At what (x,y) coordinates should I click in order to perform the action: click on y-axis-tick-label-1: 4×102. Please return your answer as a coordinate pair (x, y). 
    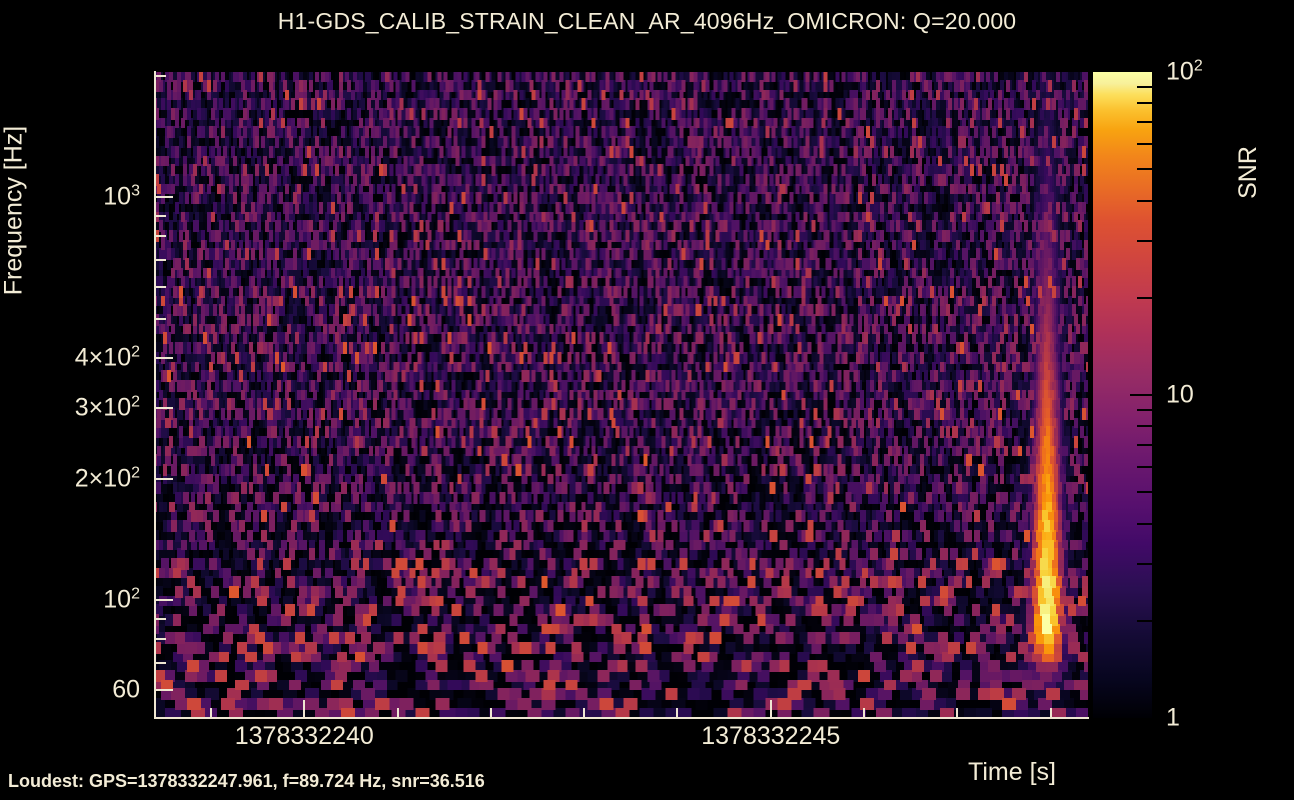
    Looking at the image, I should click on (107, 357).